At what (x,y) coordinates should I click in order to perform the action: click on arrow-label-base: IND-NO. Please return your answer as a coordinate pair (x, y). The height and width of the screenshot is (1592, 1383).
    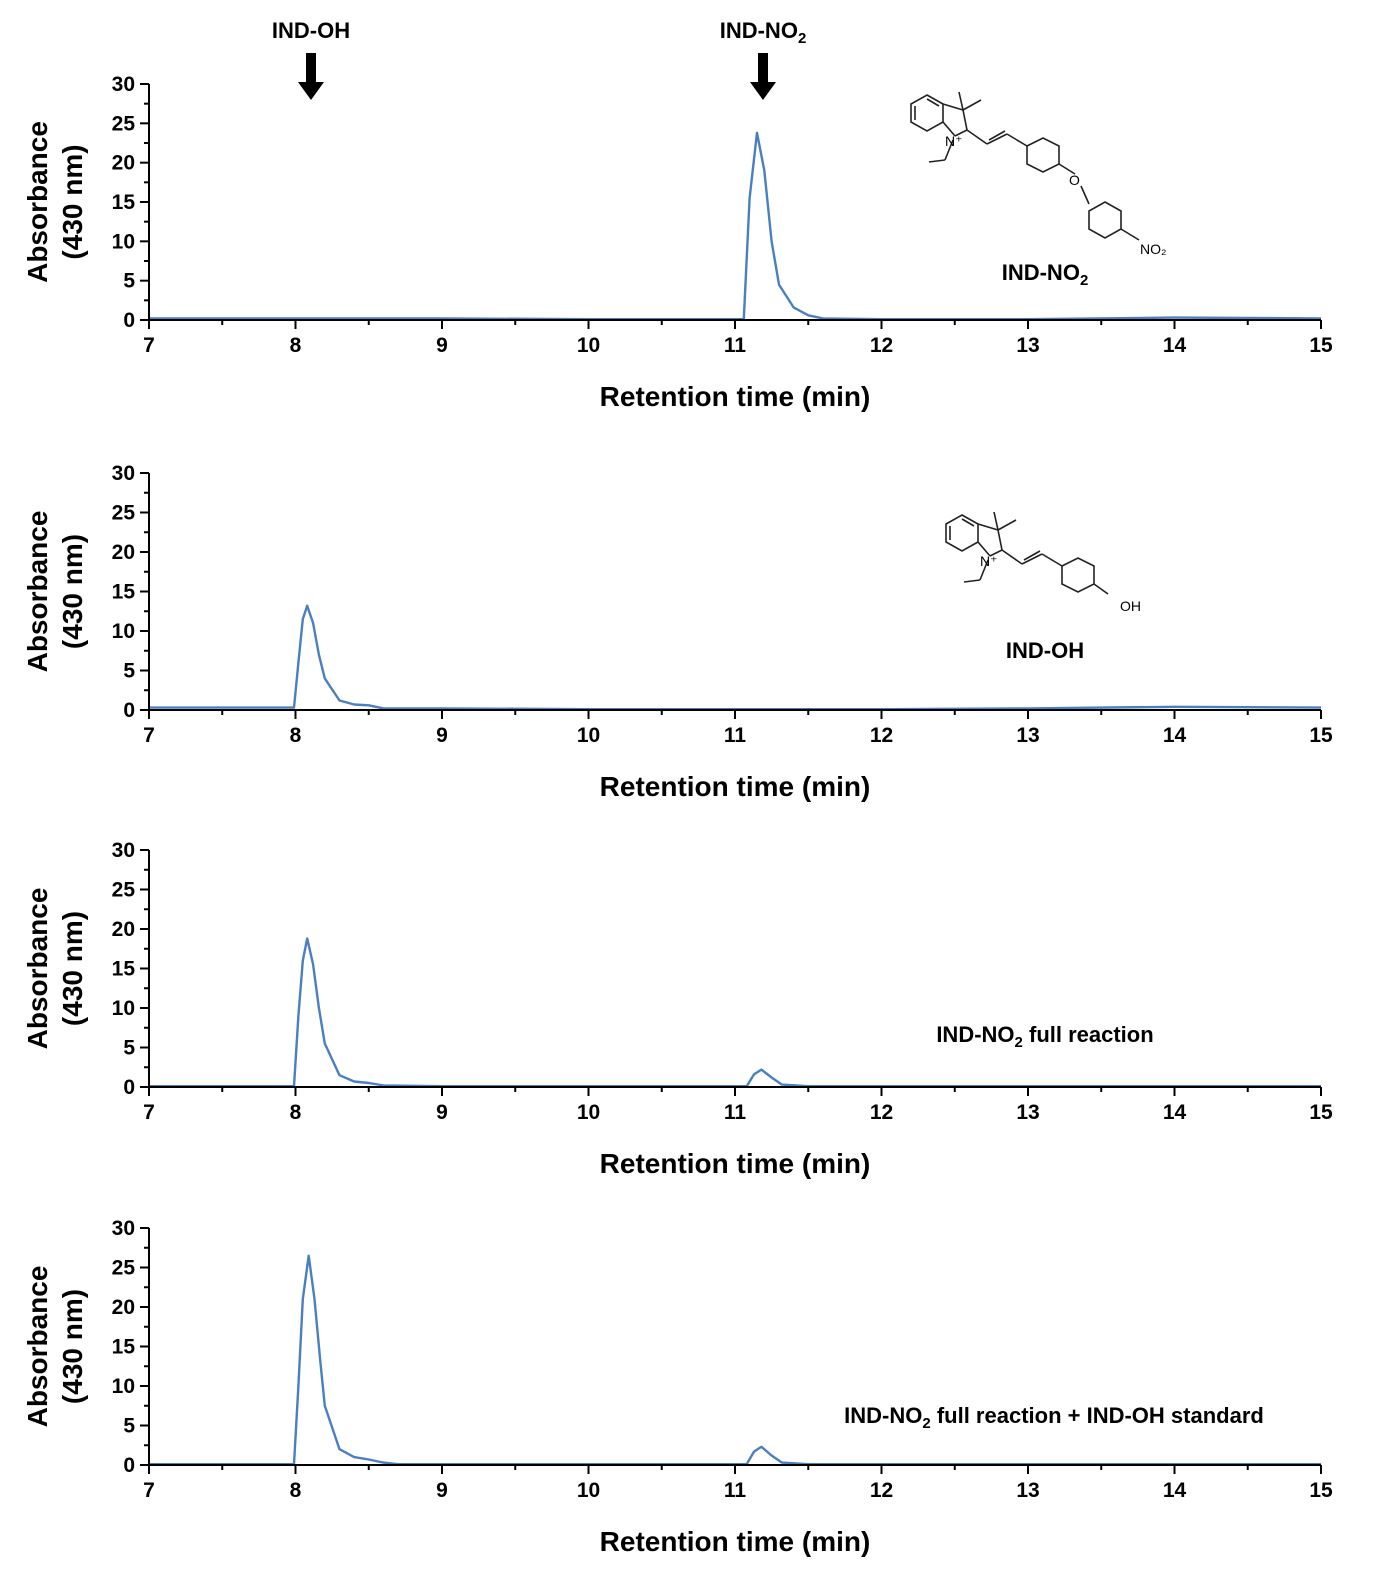
    Looking at the image, I should click on (759, 30).